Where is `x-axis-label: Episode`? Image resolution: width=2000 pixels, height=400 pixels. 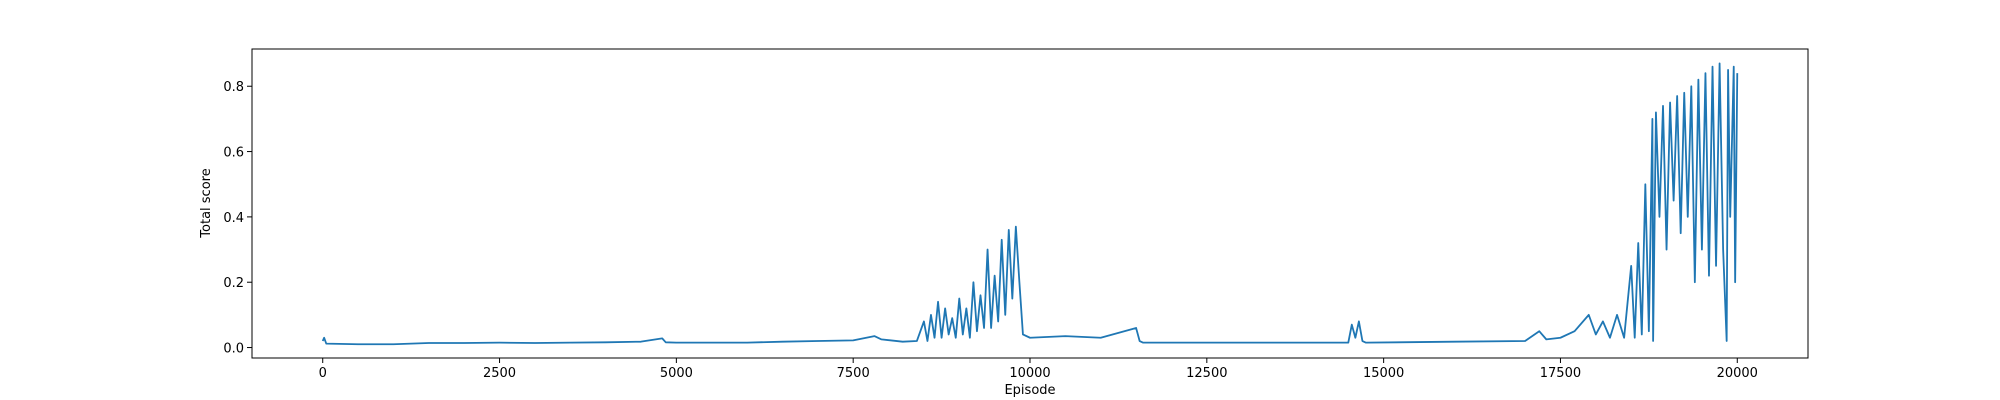
x-axis-label: Episode is located at coordinates (1029, 390).